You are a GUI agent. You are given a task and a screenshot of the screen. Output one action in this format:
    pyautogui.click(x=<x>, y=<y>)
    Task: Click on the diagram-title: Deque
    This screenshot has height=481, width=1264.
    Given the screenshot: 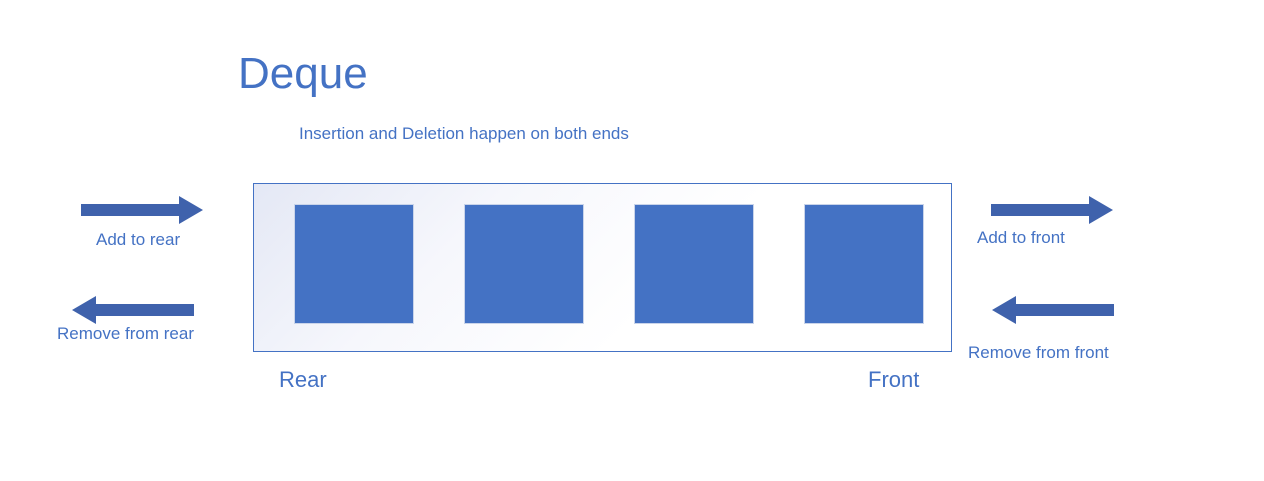 What is the action you would take?
    pyautogui.click(x=303, y=73)
    